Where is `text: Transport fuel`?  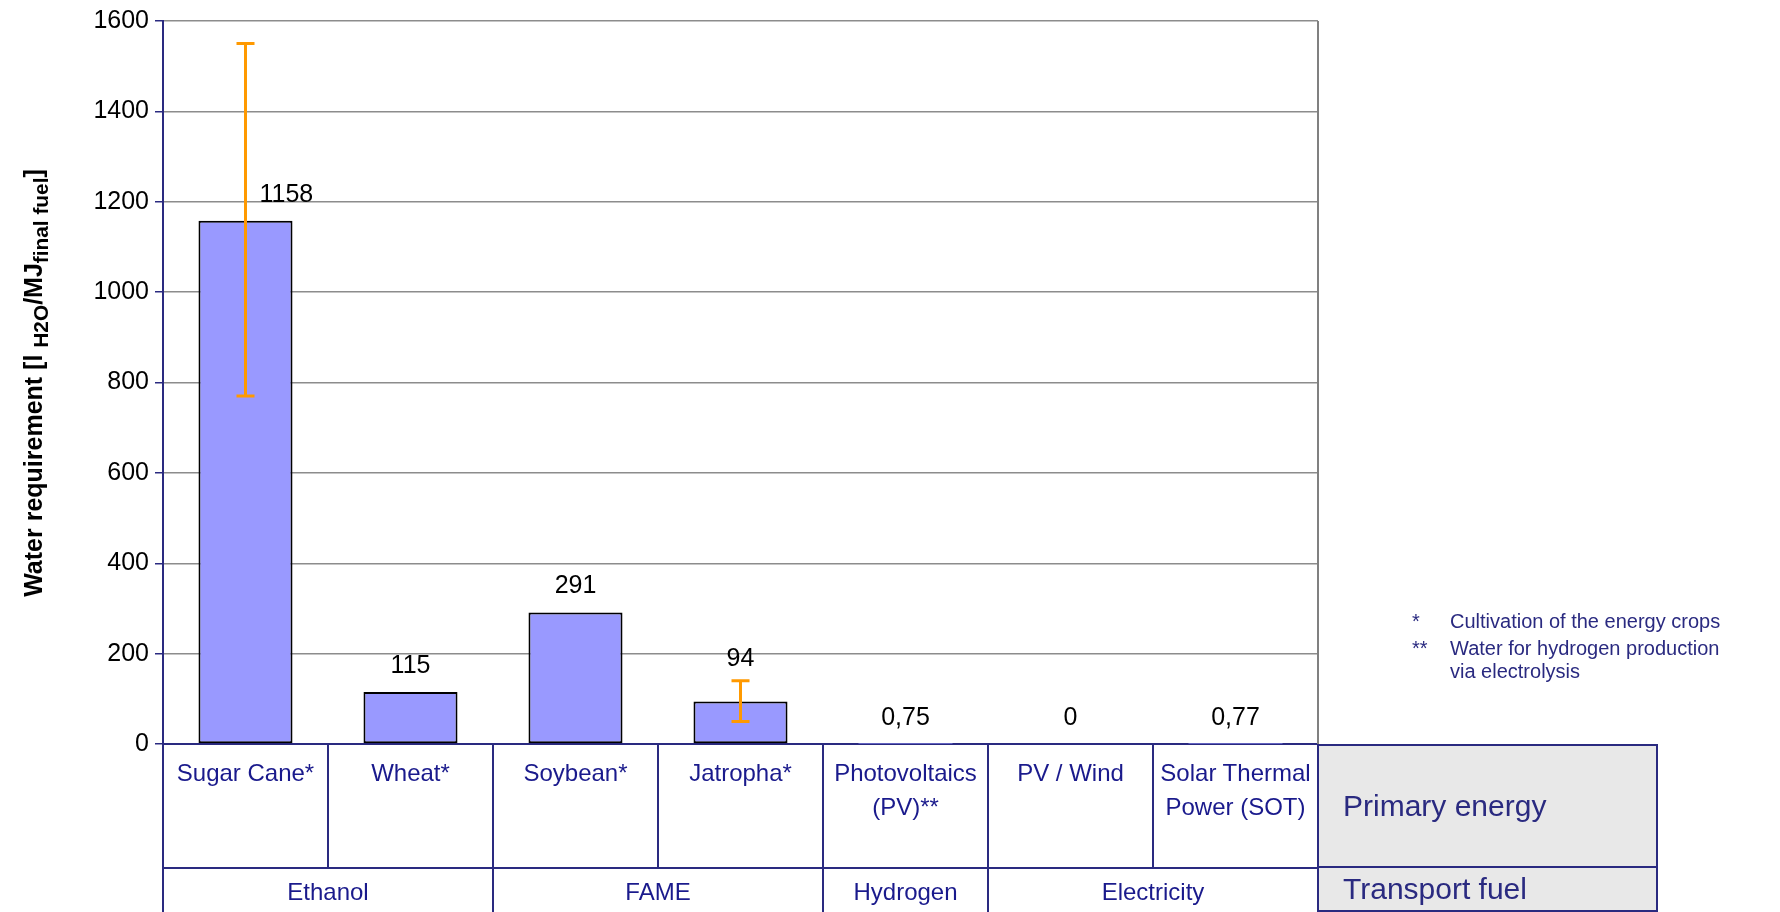 text: Transport fuel is located at coordinates (1487, 889).